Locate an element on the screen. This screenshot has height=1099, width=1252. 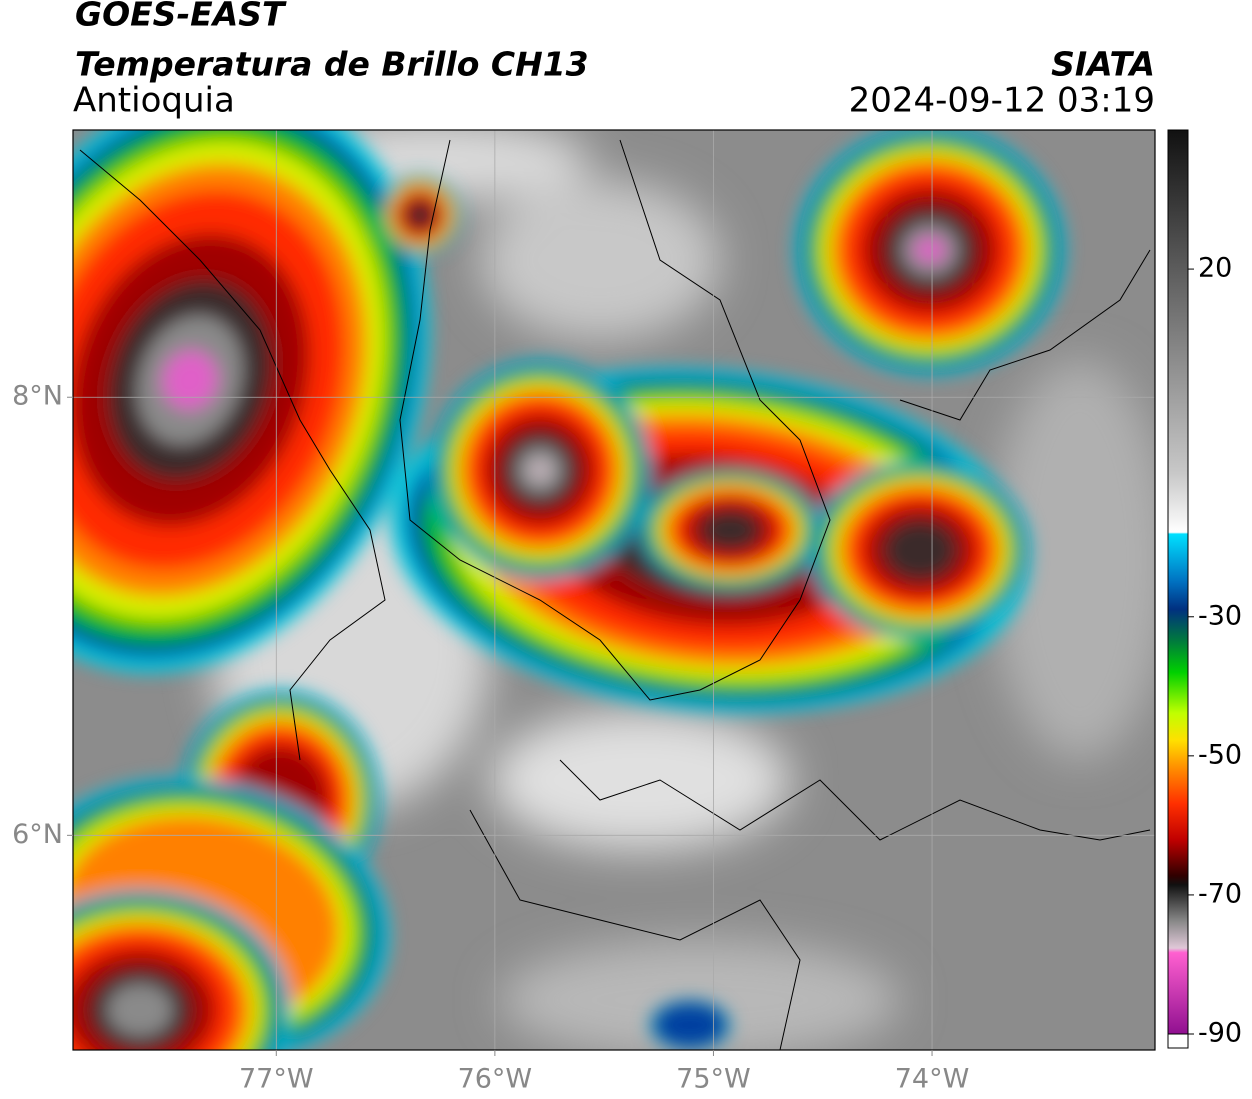
title: GOES-EAST is located at coordinates (181, 17).